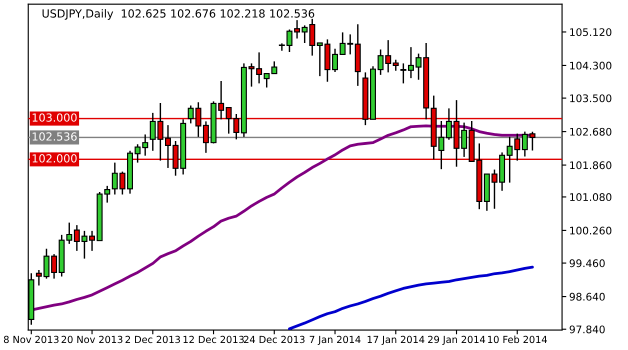  Describe the element at coordinates (54, 136) in the screenshot. I see `ref-line-label: 102.536` at that location.